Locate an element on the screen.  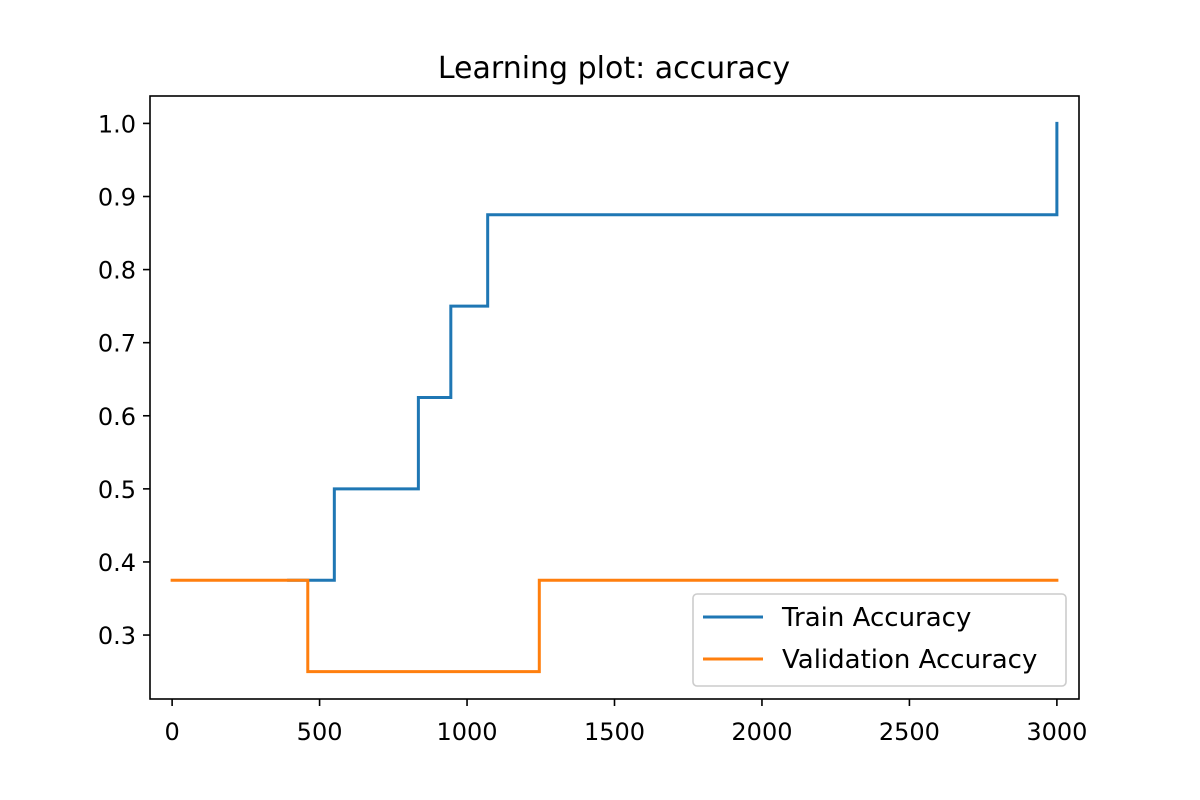
y-tick-label-6: 0.9 is located at coordinates (117, 198).